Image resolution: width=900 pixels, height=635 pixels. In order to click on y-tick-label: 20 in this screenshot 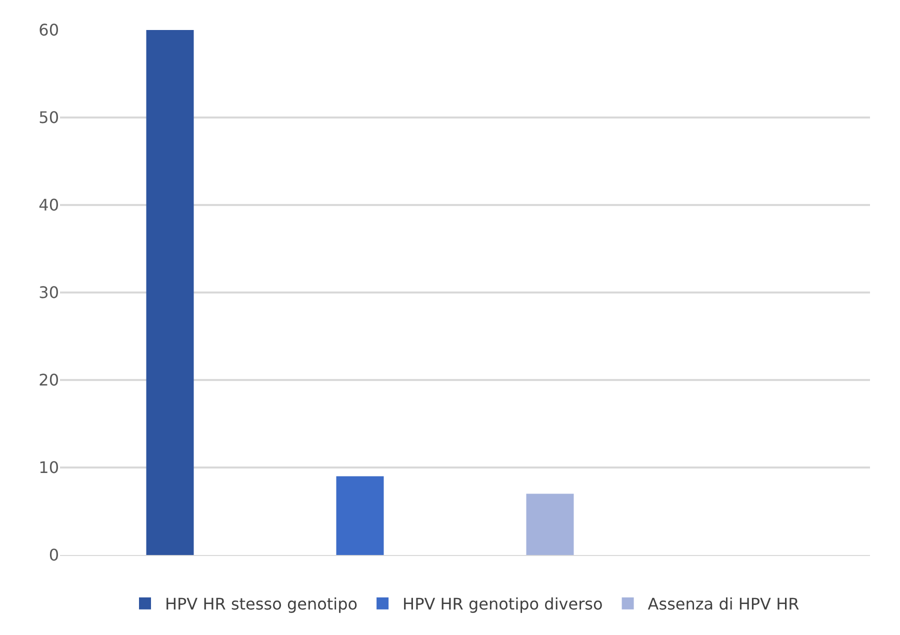, I will do `click(48, 380)`.